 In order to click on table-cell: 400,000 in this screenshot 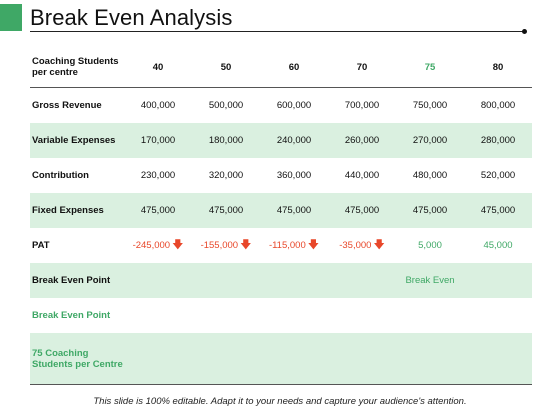, I will do `click(158, 105)`.